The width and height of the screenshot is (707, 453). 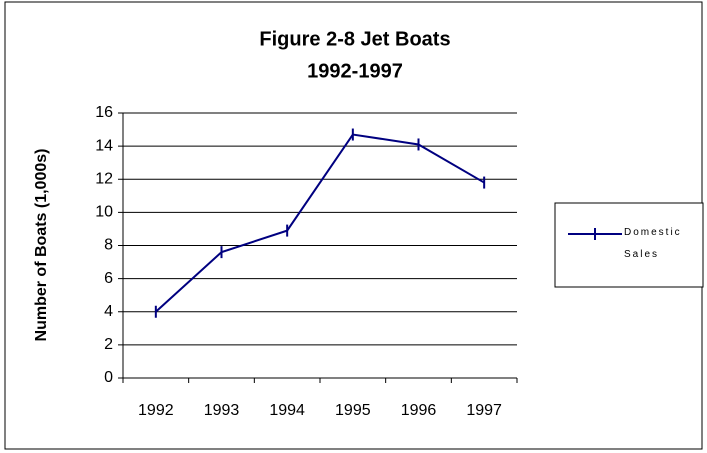 I want to click on x-tick-label: 1992, so click(x=156, y=410).